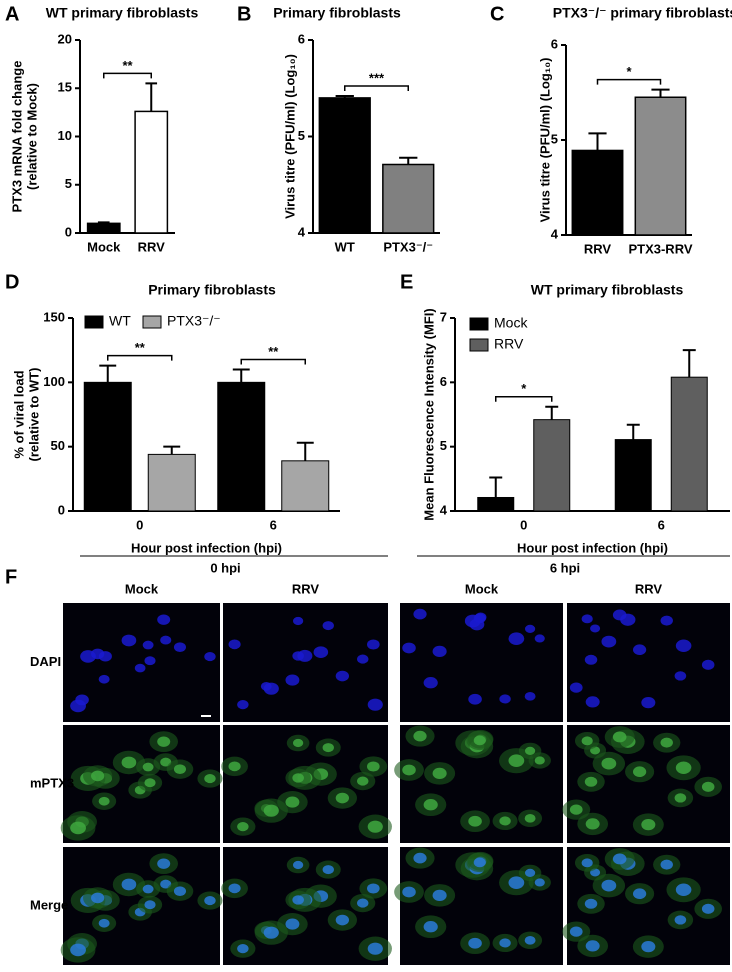 This screenshot has width=732, height=972. What do you see at coordinates (509, 344) in the screenshot?
I see `legend-label: RRV` at bounding box center [509, 344].